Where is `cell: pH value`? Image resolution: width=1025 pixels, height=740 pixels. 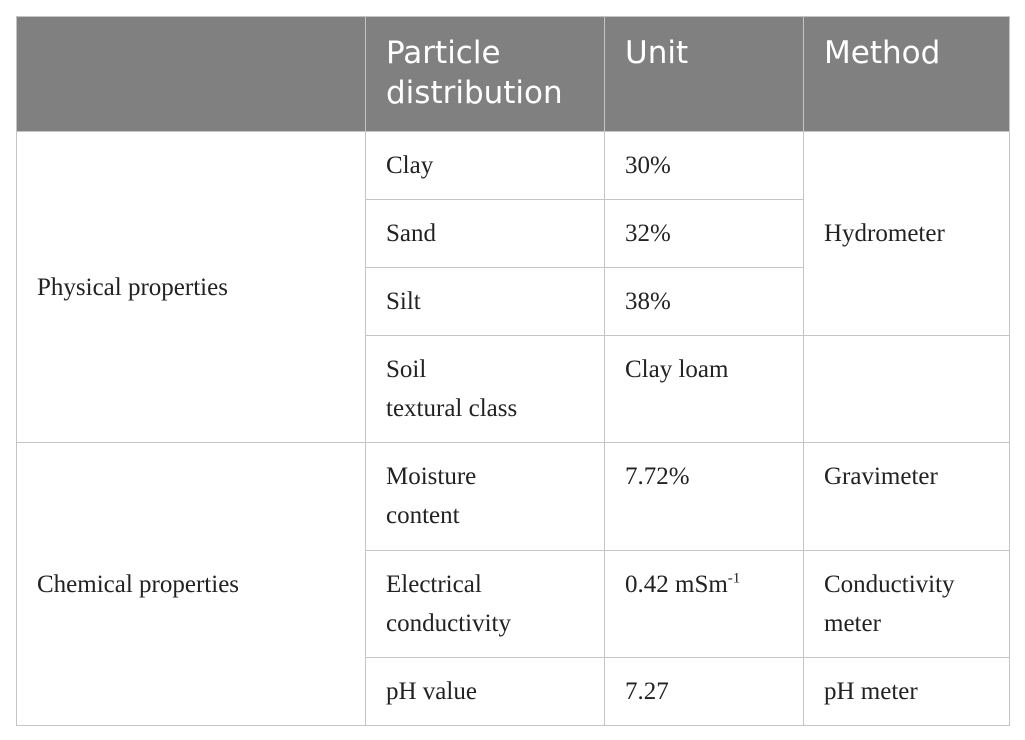
cell: pH value is located at coordinates (485, 691).